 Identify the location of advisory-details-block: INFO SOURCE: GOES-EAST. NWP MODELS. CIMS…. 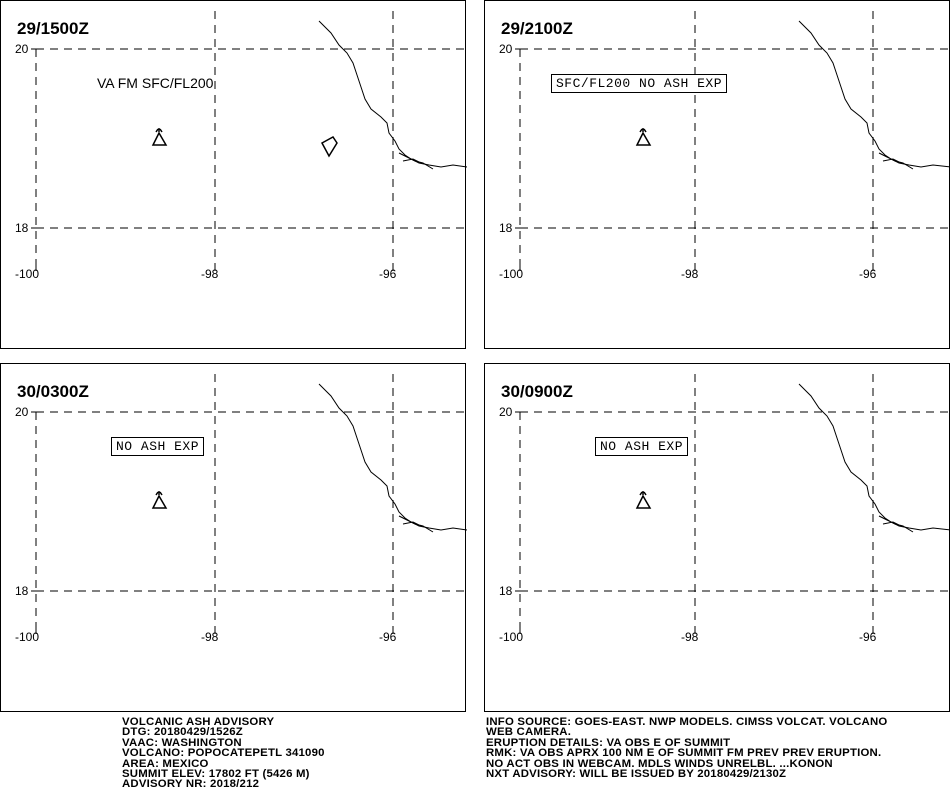
(687, 748).